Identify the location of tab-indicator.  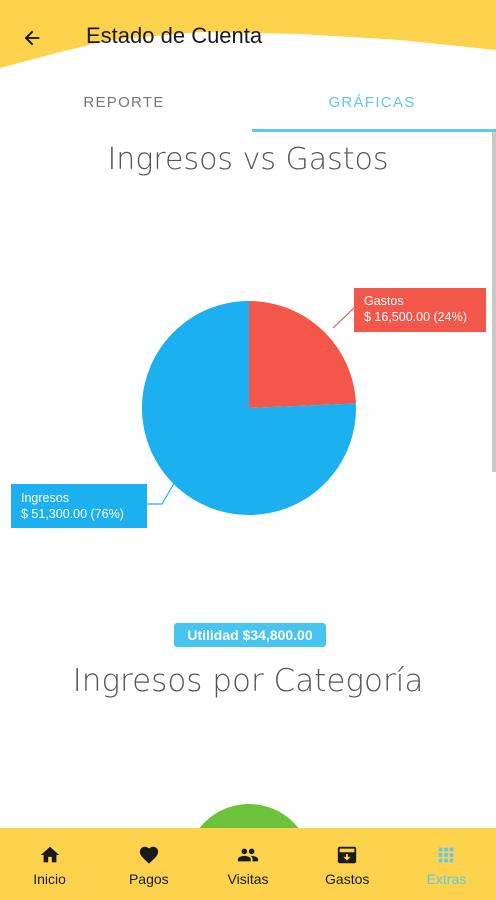
(374, 130).